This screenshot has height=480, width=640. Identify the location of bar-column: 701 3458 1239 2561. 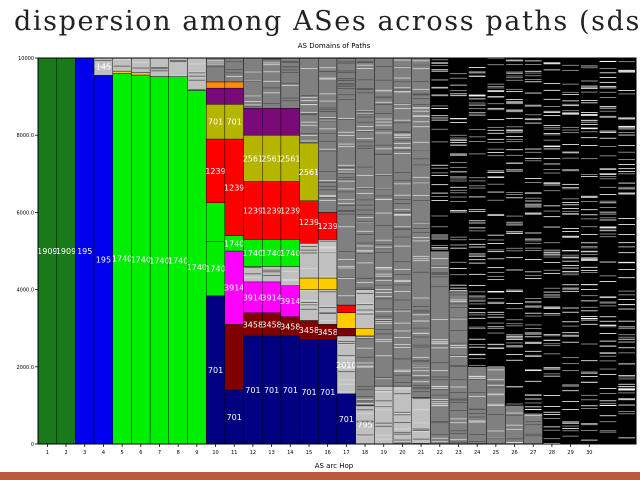
(309, 251).